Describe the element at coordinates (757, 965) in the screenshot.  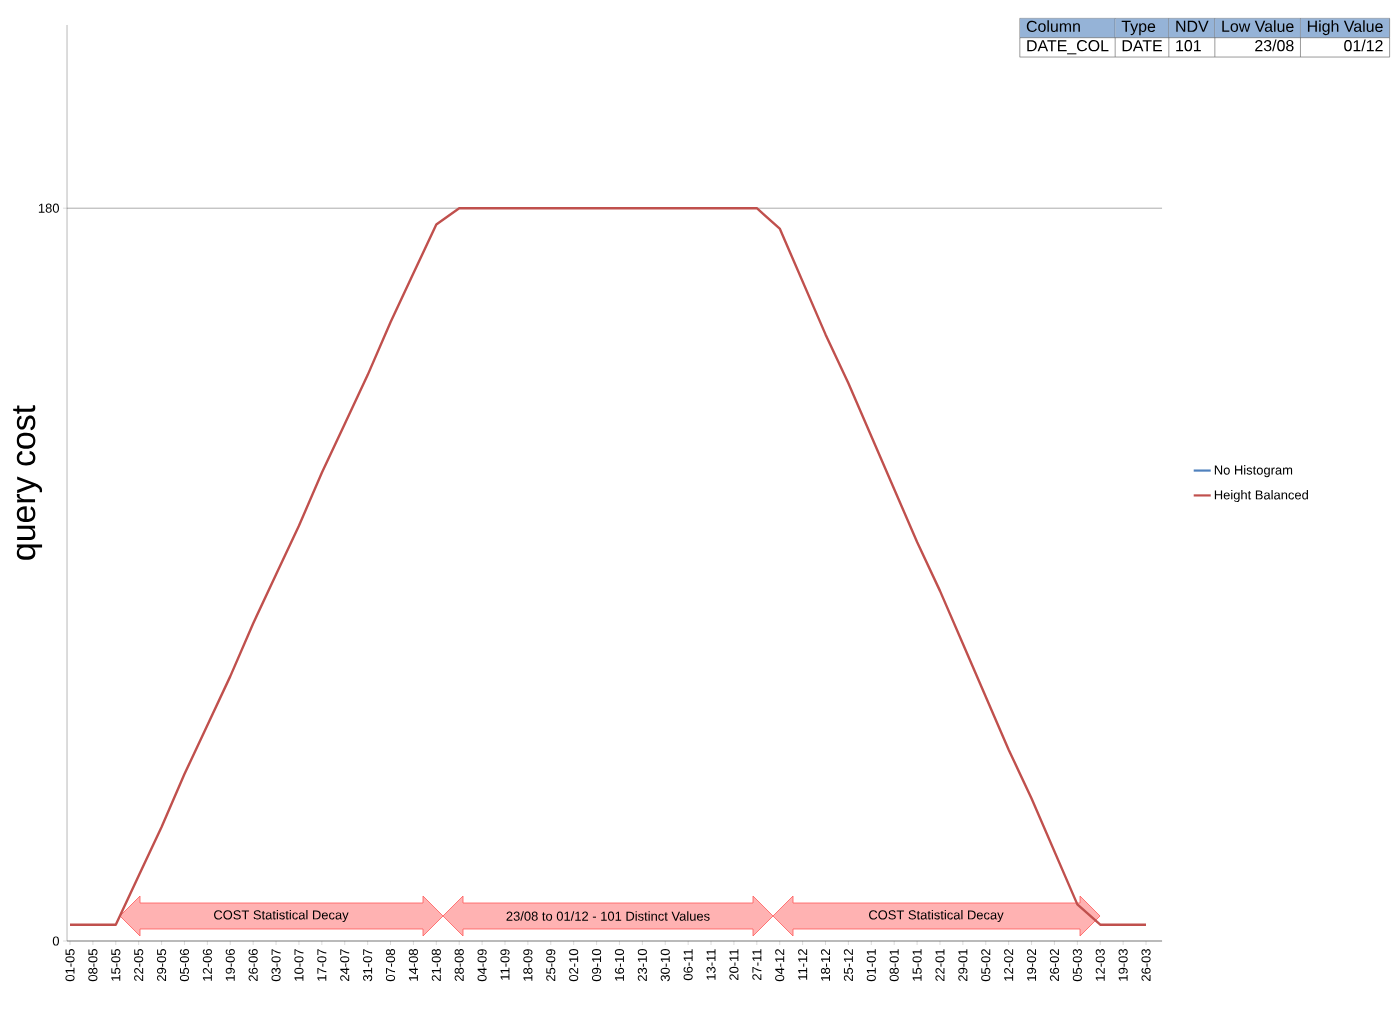
I see `x-tick-label: 27-11` at that location.